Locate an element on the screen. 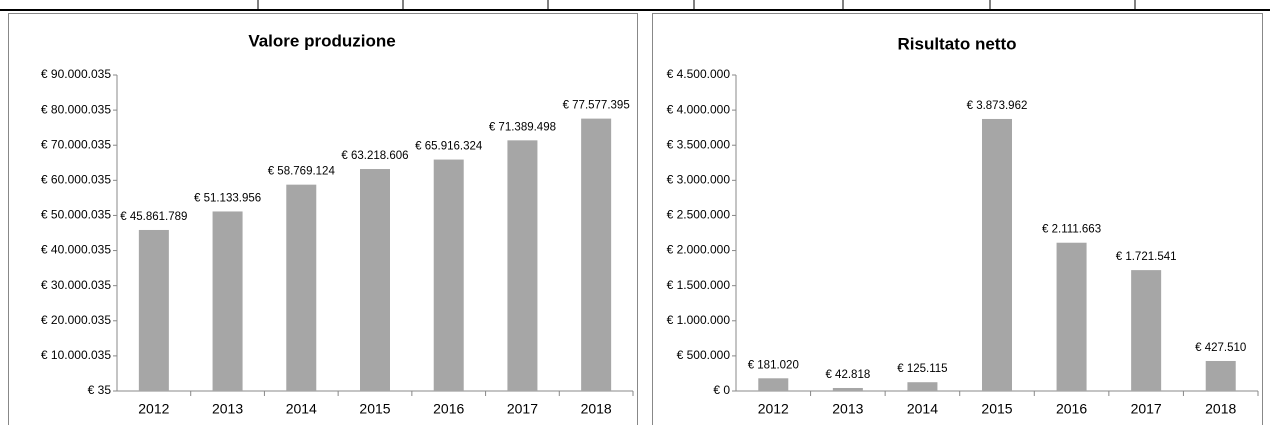 The height and width of the screenshot is (425, 1270). y-tick-label: € 1.500.000 is located at coordinates (699, 285).